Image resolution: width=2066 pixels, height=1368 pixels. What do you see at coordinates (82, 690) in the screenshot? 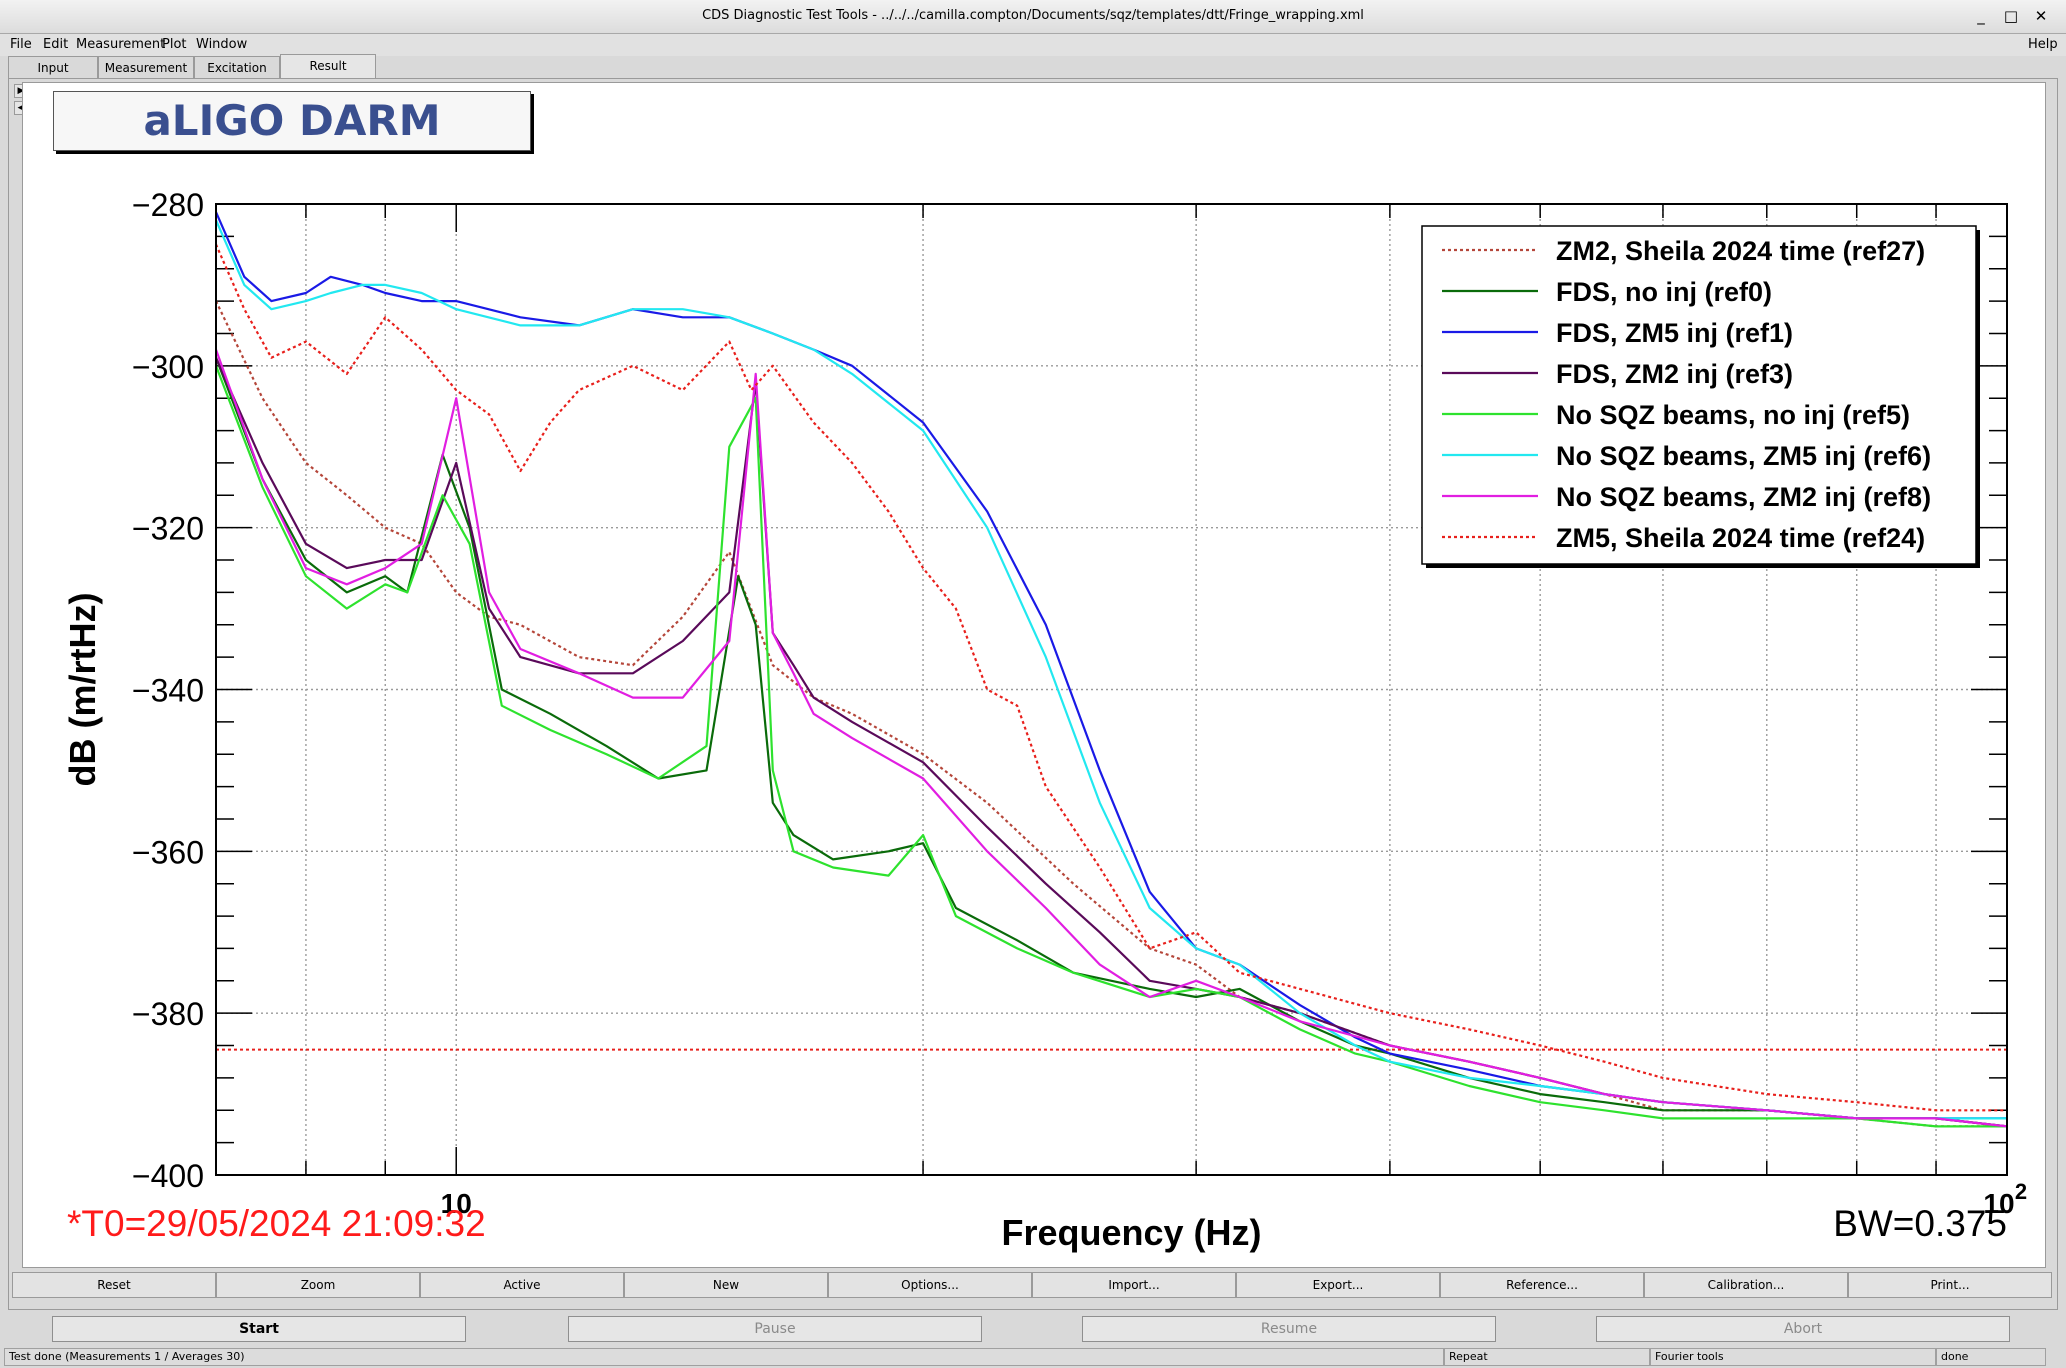
I see `y-axis-label: dB (m/rtHz)` at bounding box center [82, 690].